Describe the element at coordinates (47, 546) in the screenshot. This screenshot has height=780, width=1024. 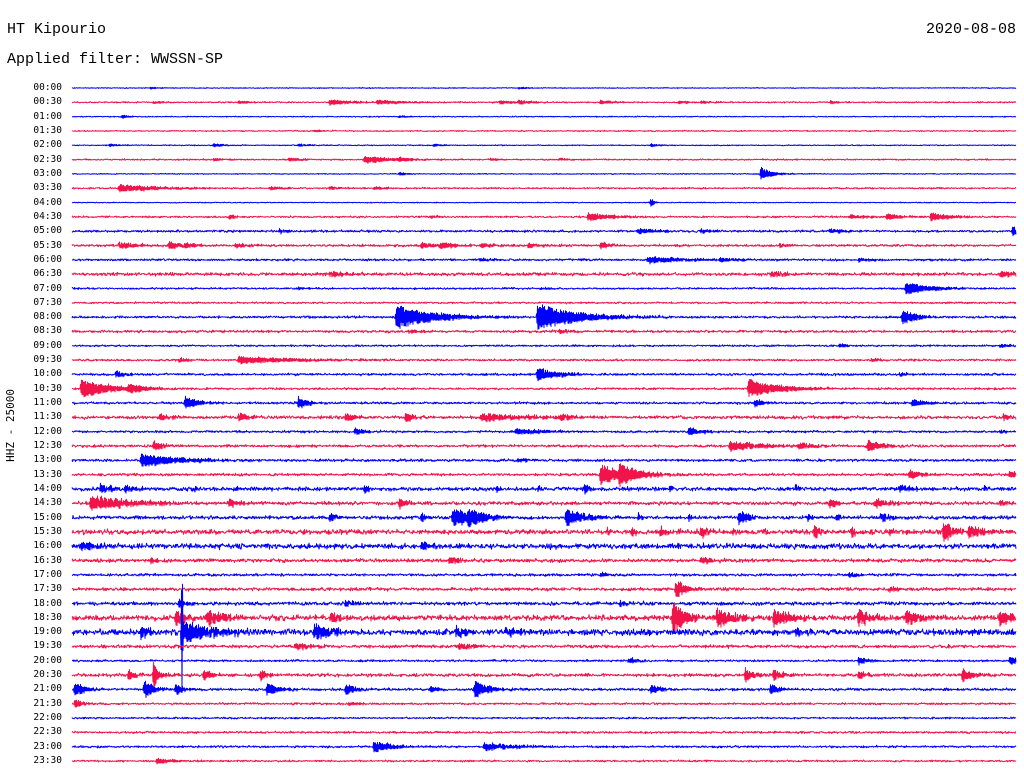
I see `time-label: 16:00` at that location.